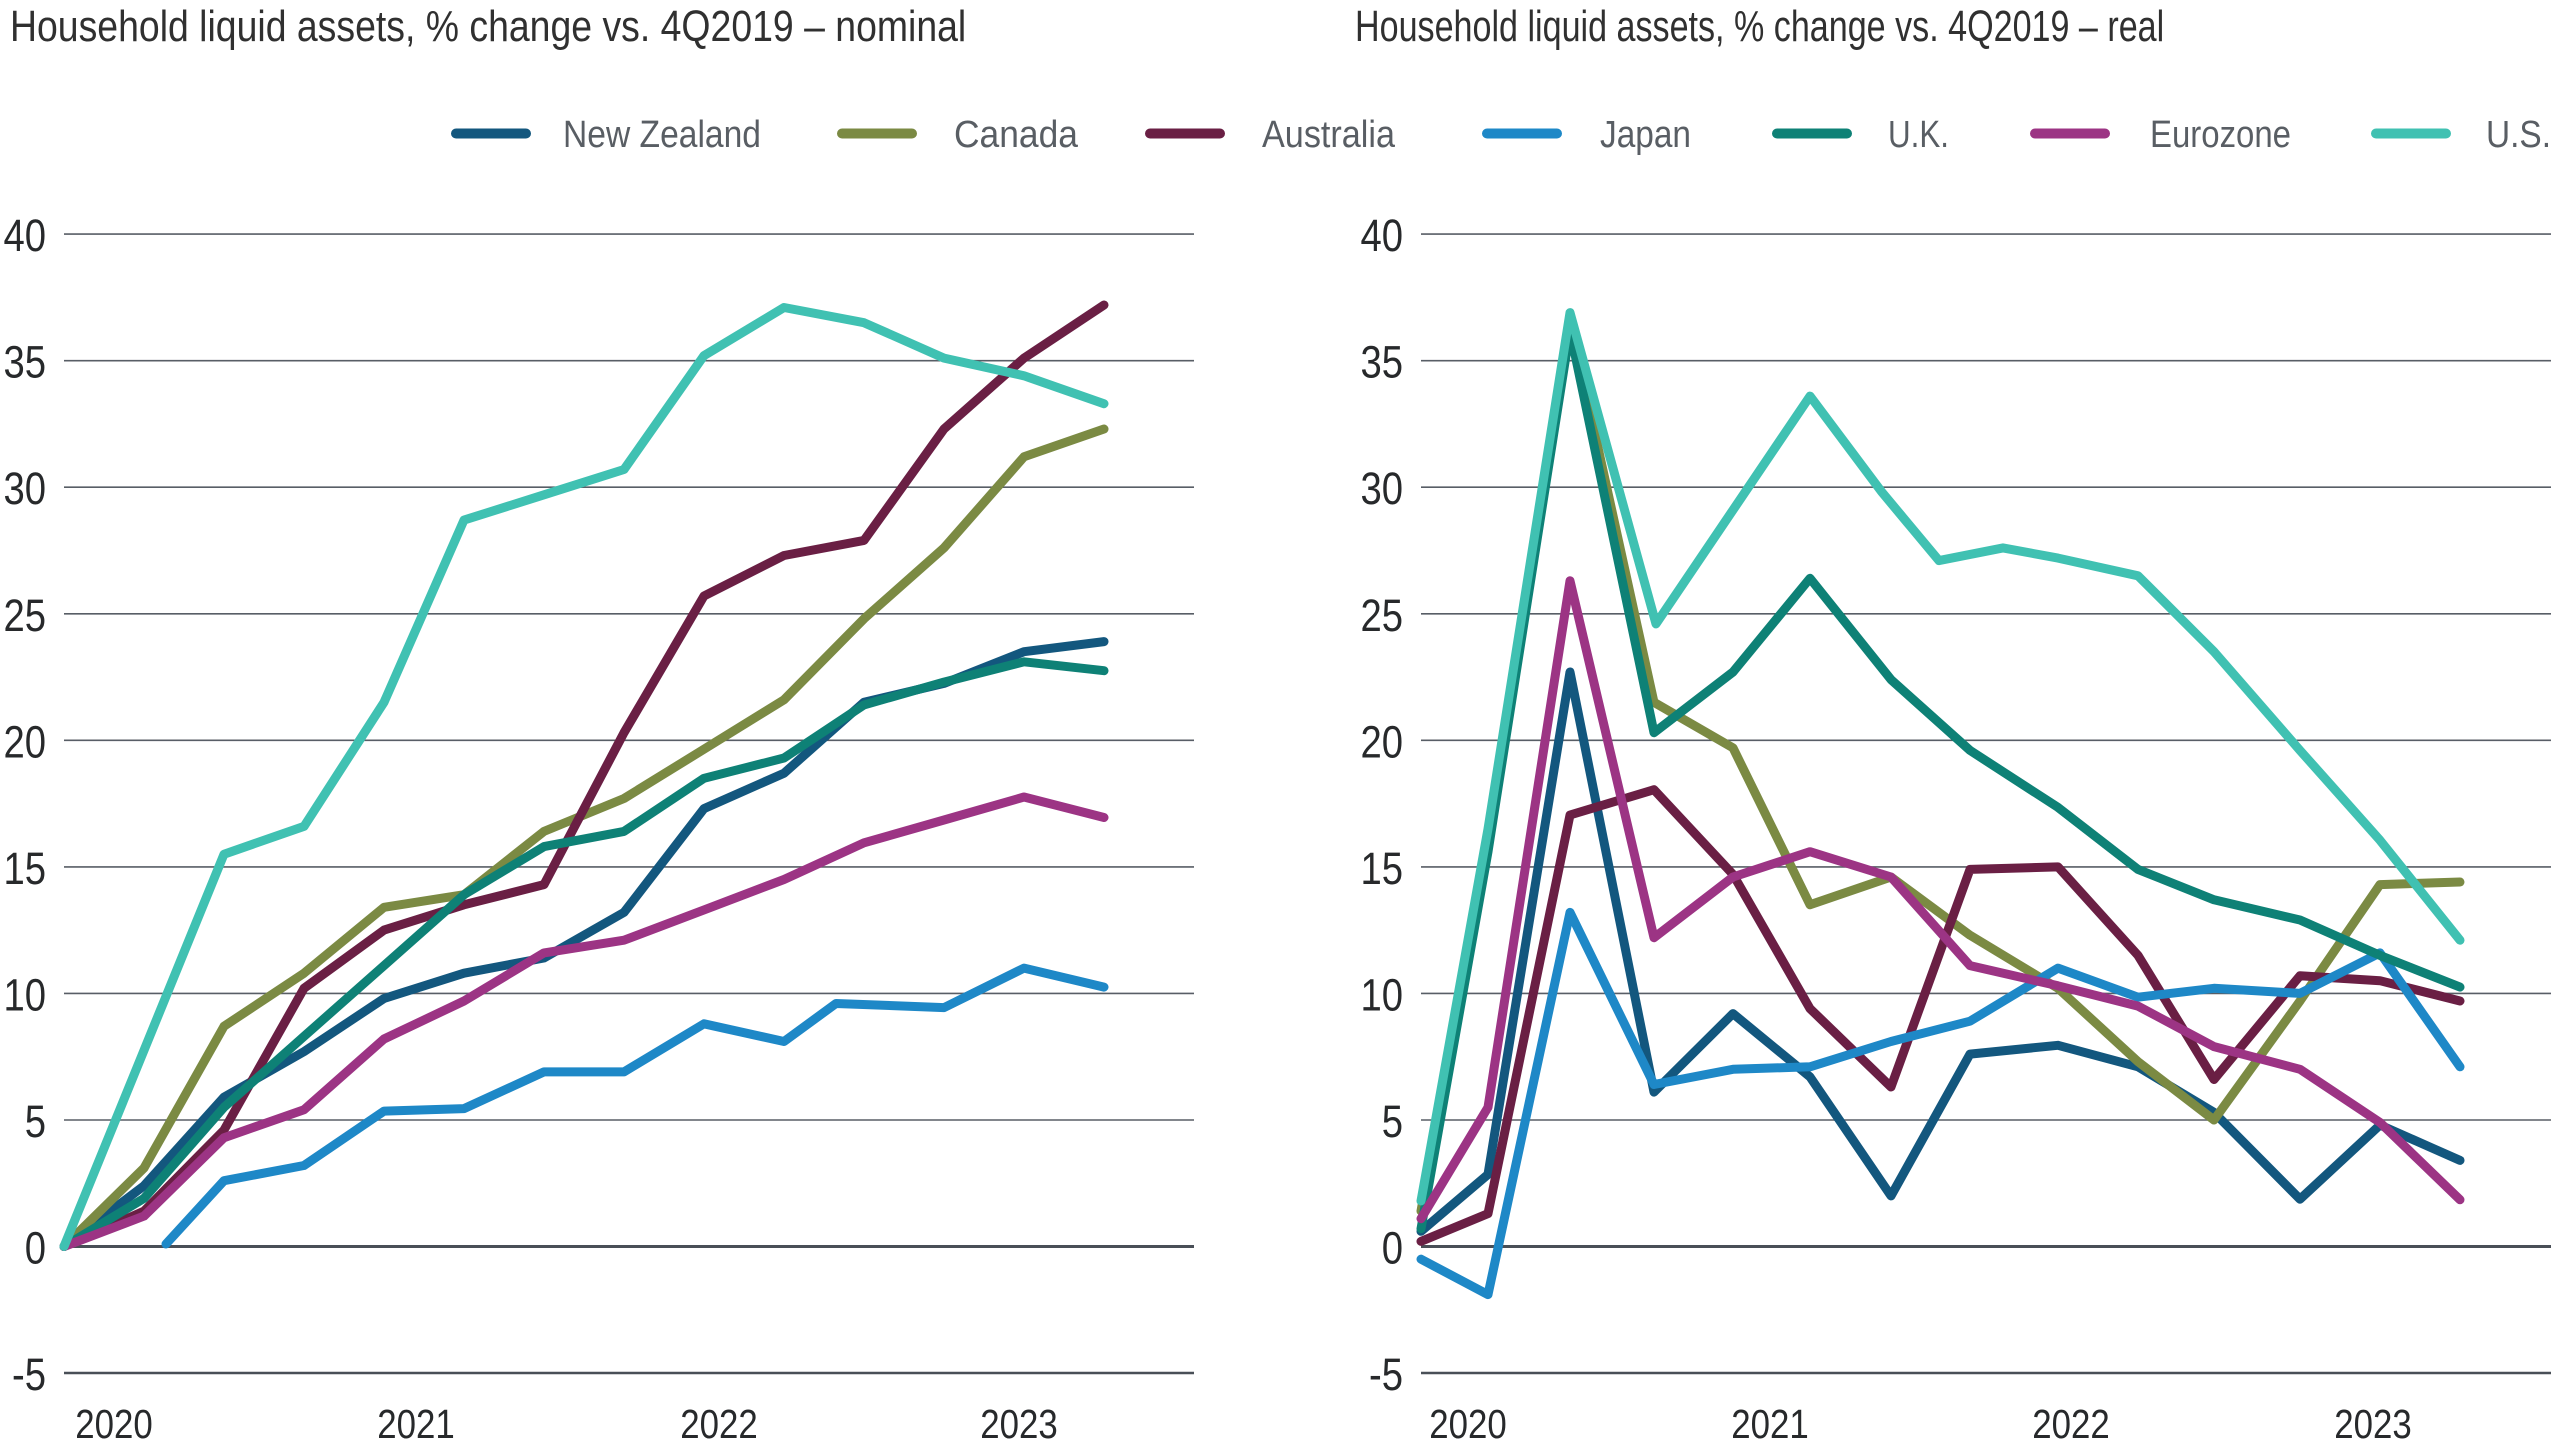  What do you see at coordinates (1918, 135) in the screenshot?
I see `svg-text: U.K.` at bounding box center [1918, 135].